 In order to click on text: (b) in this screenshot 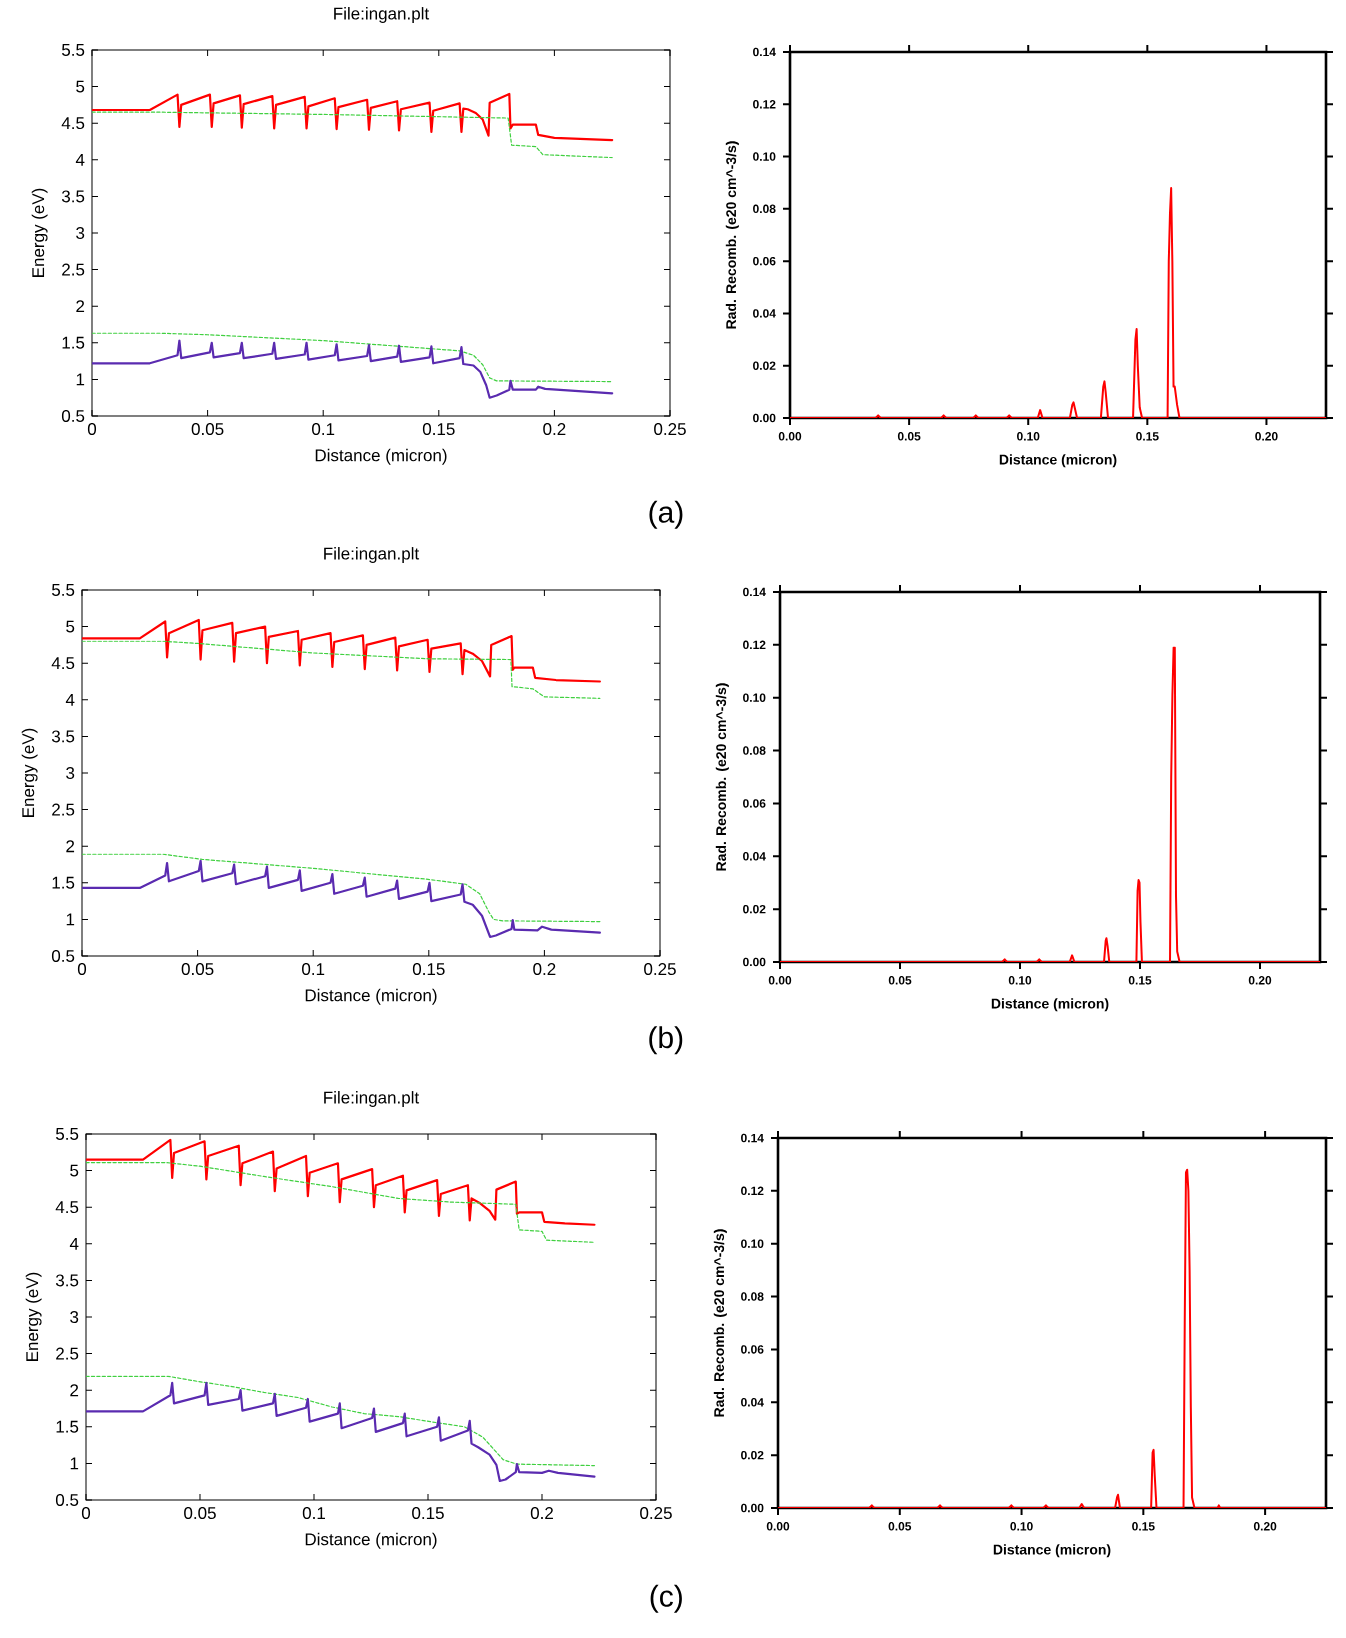, I will do `click(666, 1040)`.